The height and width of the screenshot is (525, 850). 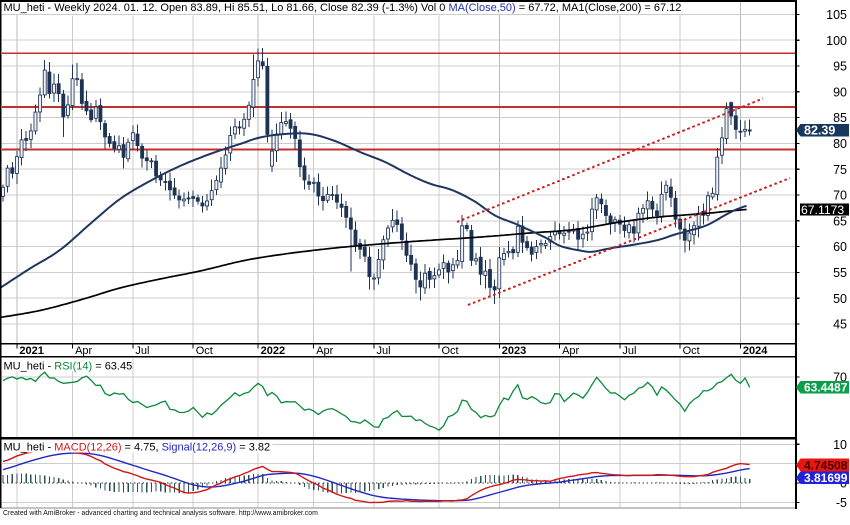 I want to click on svg-text: 90, so click(x=840, y=92).